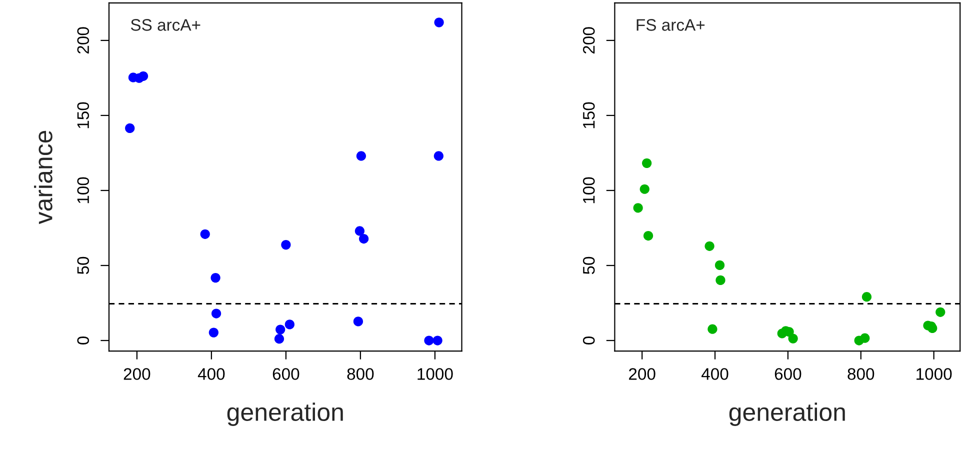 The height and width of the screenshot is (458, 962). Describe the element at coordinates (670, 25) in the screenshot. I see `text: FS arcA+` at that location.